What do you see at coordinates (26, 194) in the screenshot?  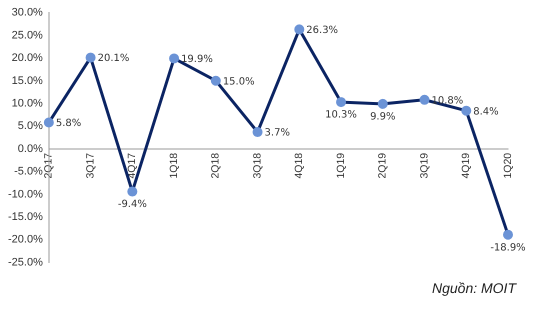 I see `y-tick-label: -10.0%` at bounding box center [26, 194].